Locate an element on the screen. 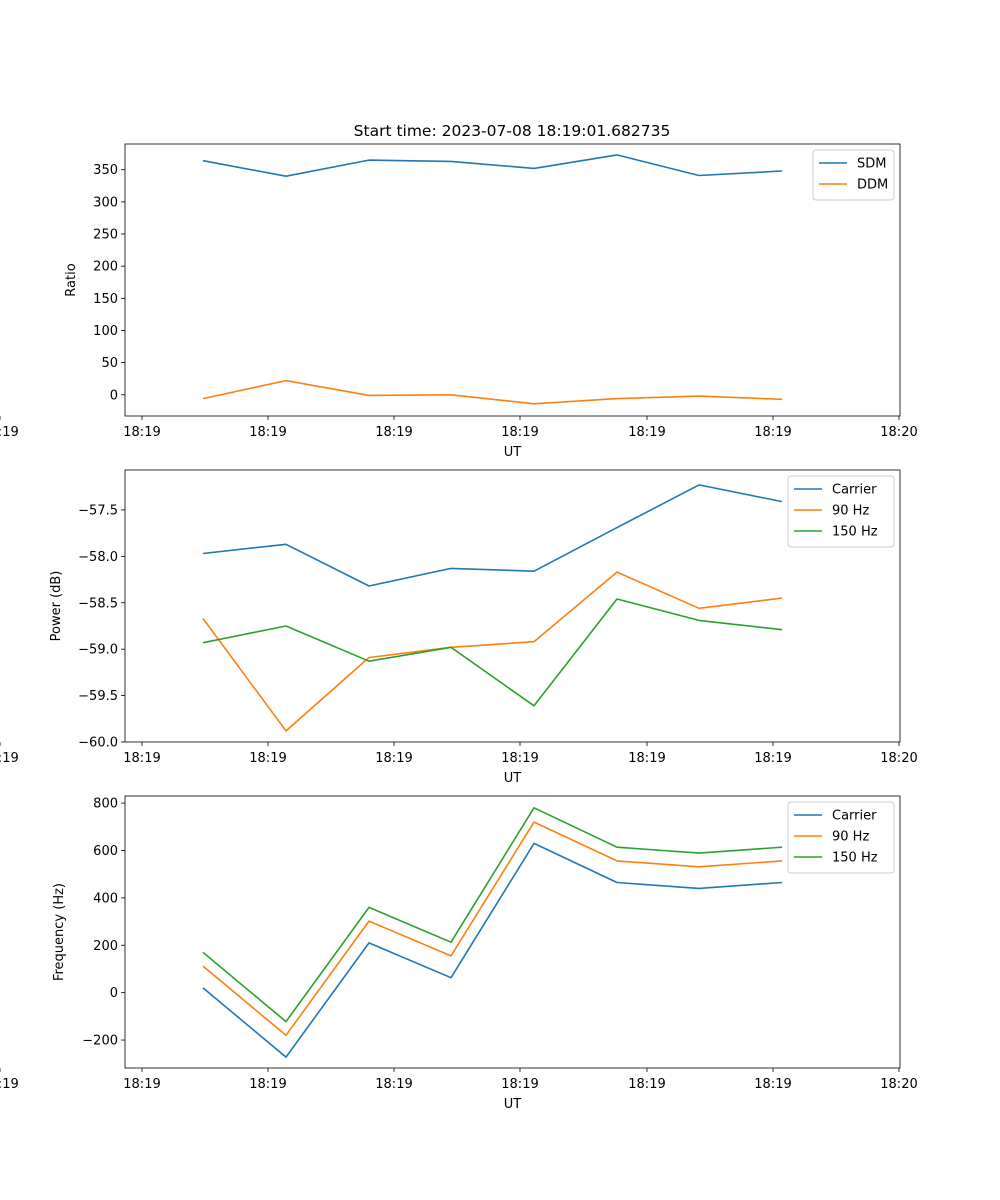 Image resolution: width=1000 pixels, height=1200 pixels. y-tick-label: 300 is located at coordinates (105, 202).